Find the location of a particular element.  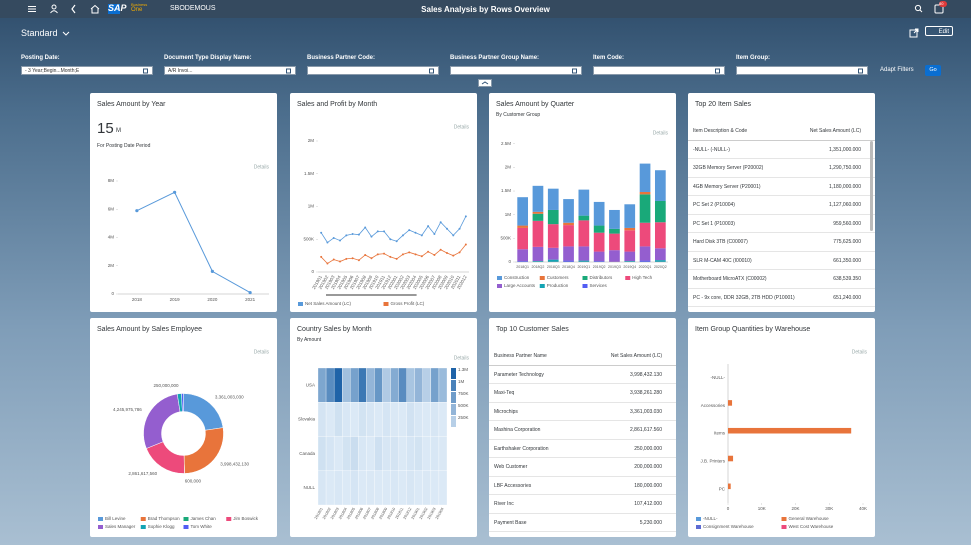

x-tick-label: 2018Q2 is located at coordinates (538, 267).